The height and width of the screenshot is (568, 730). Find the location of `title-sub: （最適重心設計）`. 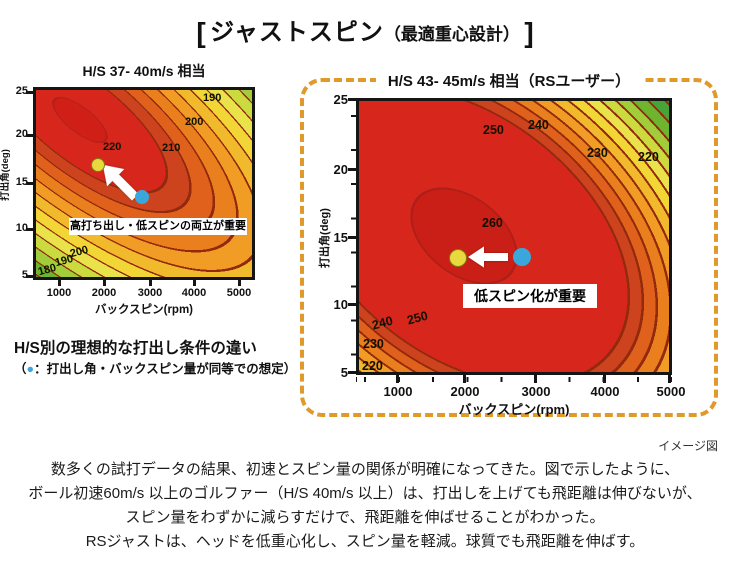

title-sub: （最適重心設計） is located at coordinates (451, 34).